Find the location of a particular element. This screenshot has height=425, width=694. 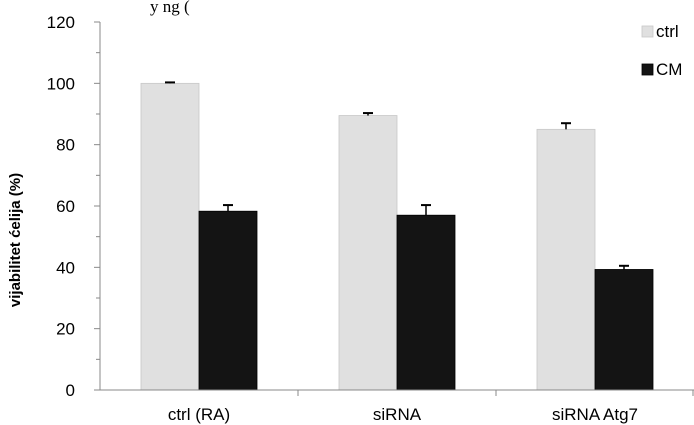

category-labels: ctrl (RA) siRNA siRNA Atg7 is located at coordinates (403, 414).